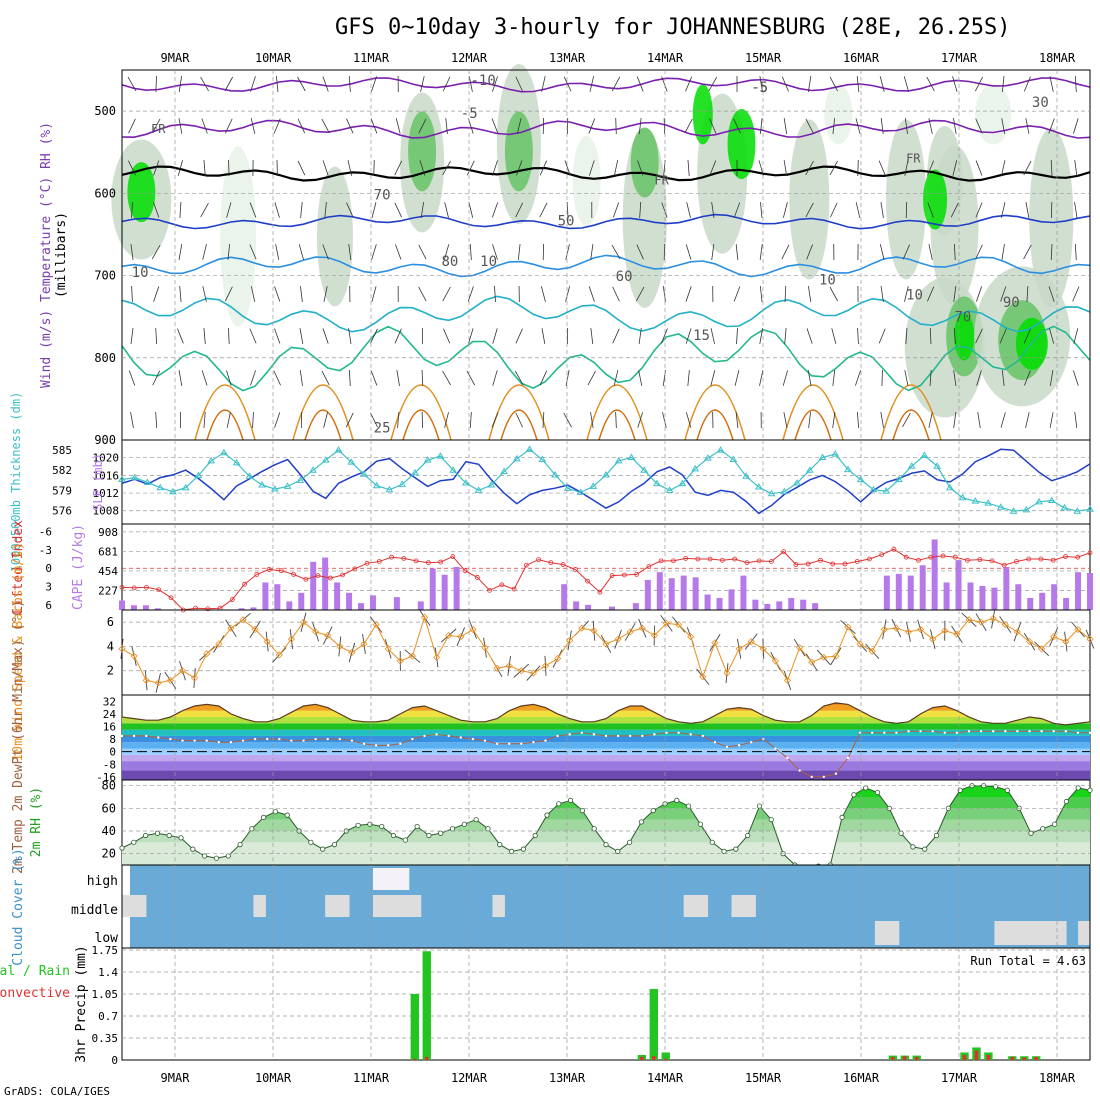 The width and height of the screenshot is (1100, 1104). I want to click on upper-air-ylabel: Wind (m/s) Temperature (°C) RH (%), so click(46, 255).